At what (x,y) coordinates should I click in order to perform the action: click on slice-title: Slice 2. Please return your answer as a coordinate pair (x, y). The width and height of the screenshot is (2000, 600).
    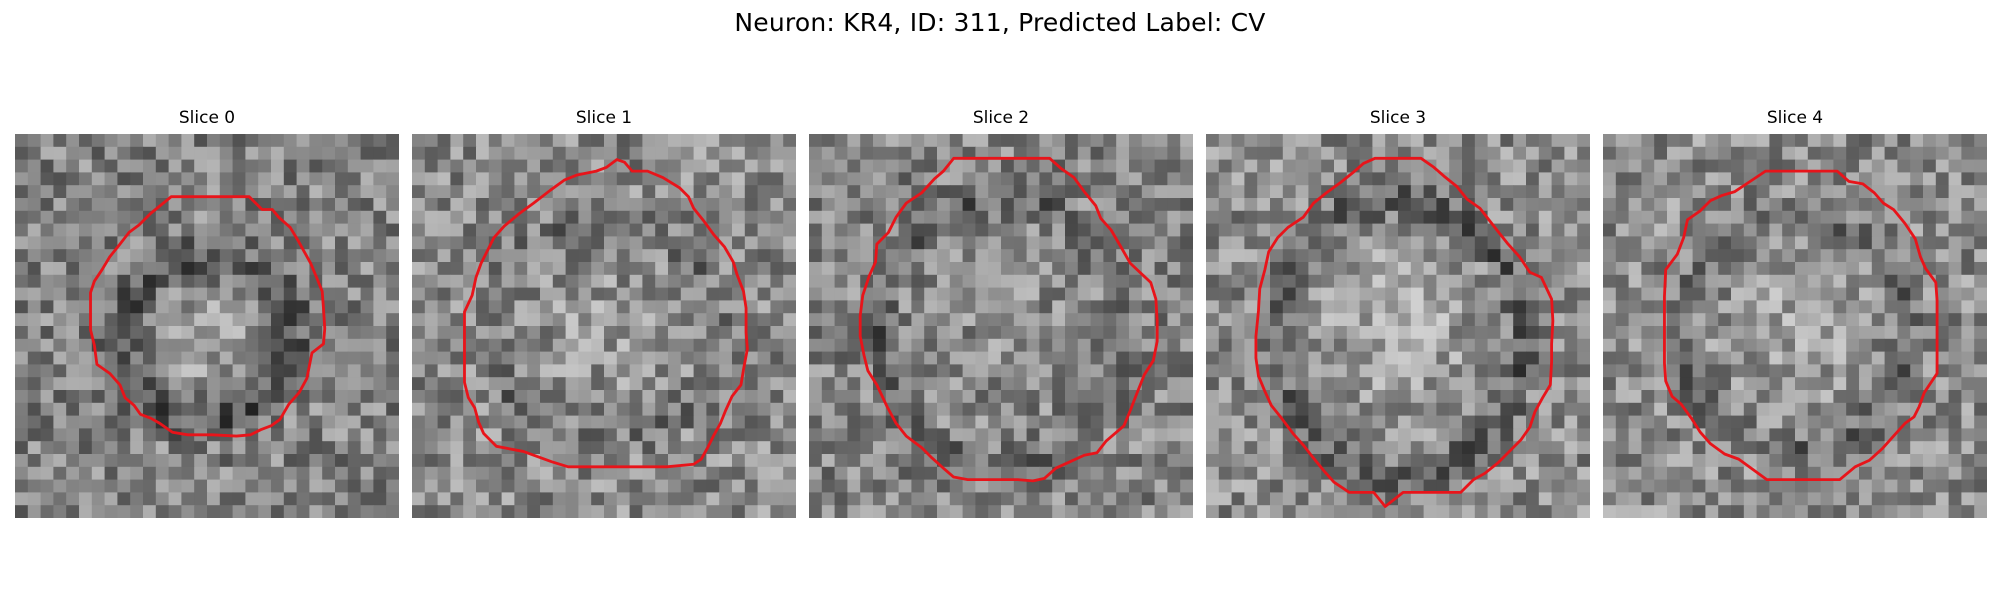
    Looking at the image, I should click on (1001, 118).